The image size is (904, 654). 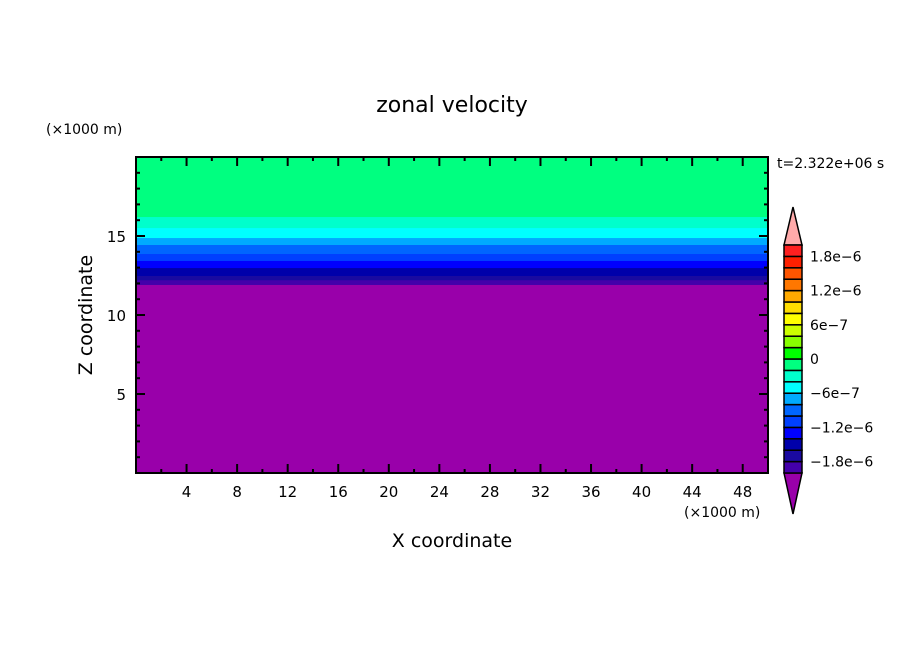 I want to click on x-tick-label: 48, so click(x=742, y=492).